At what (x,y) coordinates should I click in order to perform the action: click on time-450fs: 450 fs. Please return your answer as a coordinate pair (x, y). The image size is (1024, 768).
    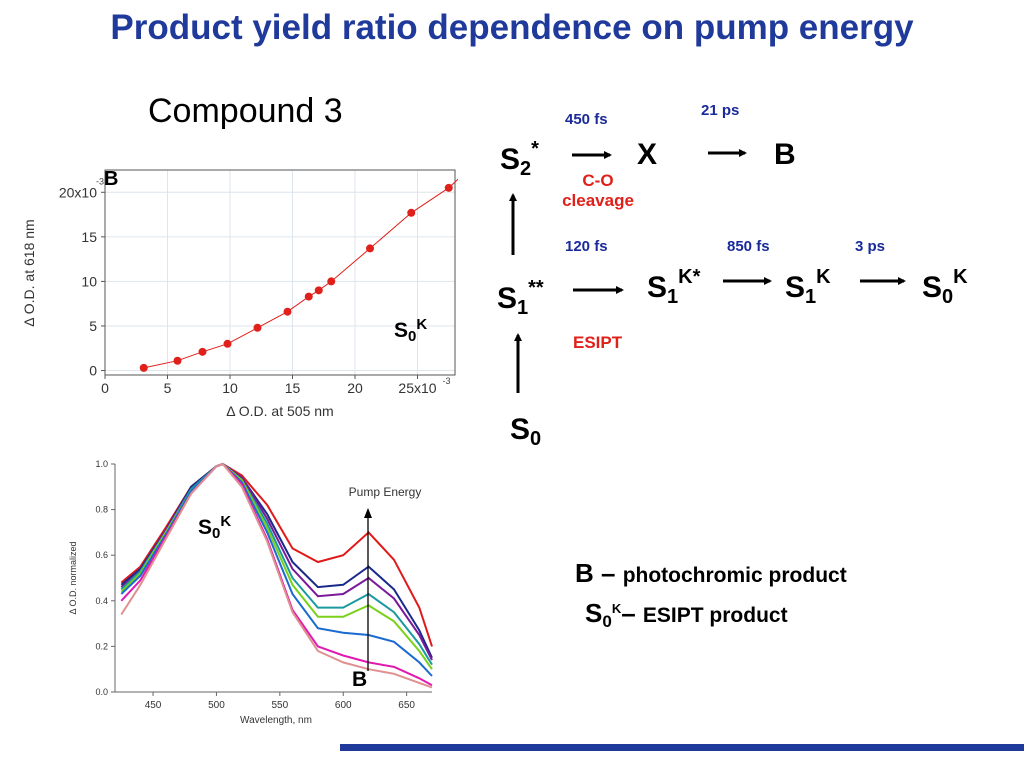
    Looking at the image, I should click on (586, 119).